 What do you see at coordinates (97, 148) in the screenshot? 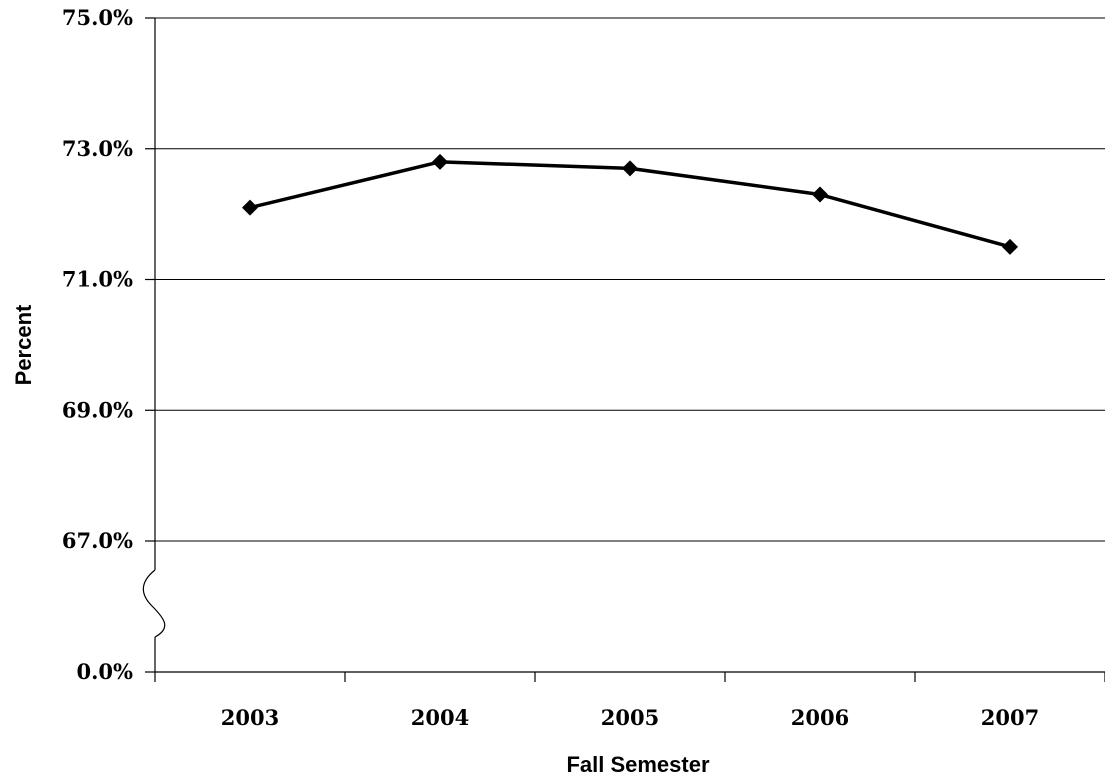
I see `y-tick-label: 73.0%` at bounding box center [97, 148].